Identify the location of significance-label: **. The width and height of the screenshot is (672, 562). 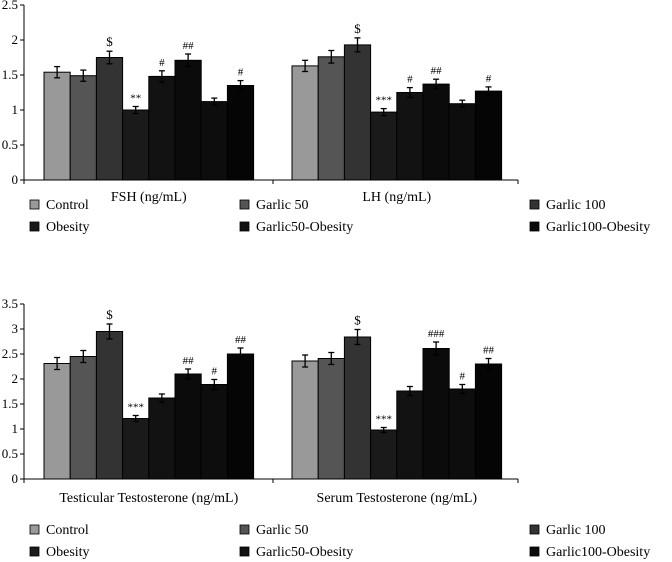
(135, 99).